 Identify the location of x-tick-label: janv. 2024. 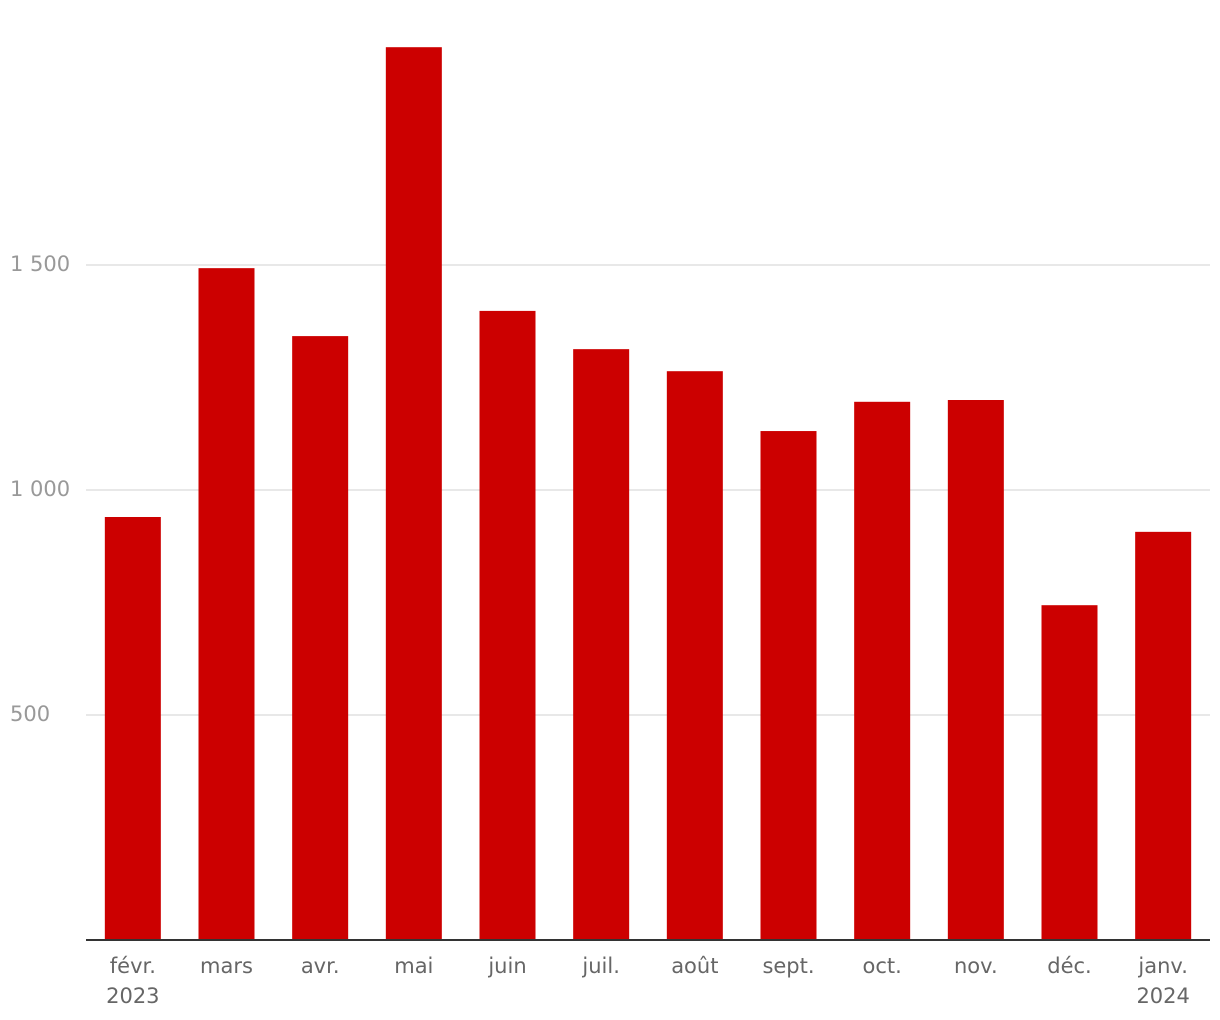
(1162, 981).